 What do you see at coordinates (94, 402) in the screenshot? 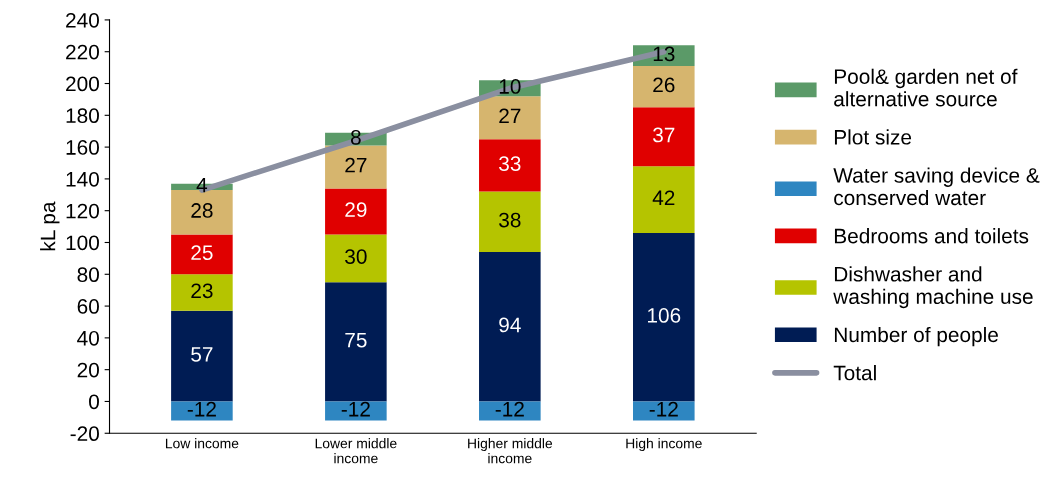
I see `y-tick-label: 0` at bounding box center [94, 402].